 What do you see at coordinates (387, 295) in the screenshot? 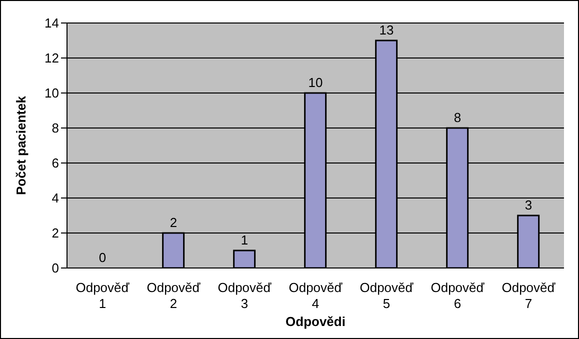
I see `x-tick-label: Odpověď 5` at bounding box center [387, 295].